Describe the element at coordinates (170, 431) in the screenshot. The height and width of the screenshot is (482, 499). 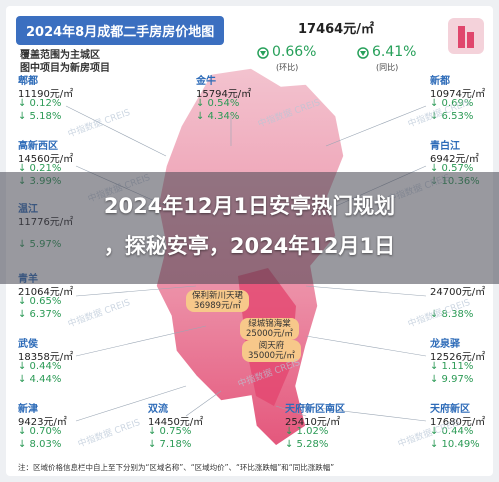
I see `district-mom: ↓ 0.75%` at that location.